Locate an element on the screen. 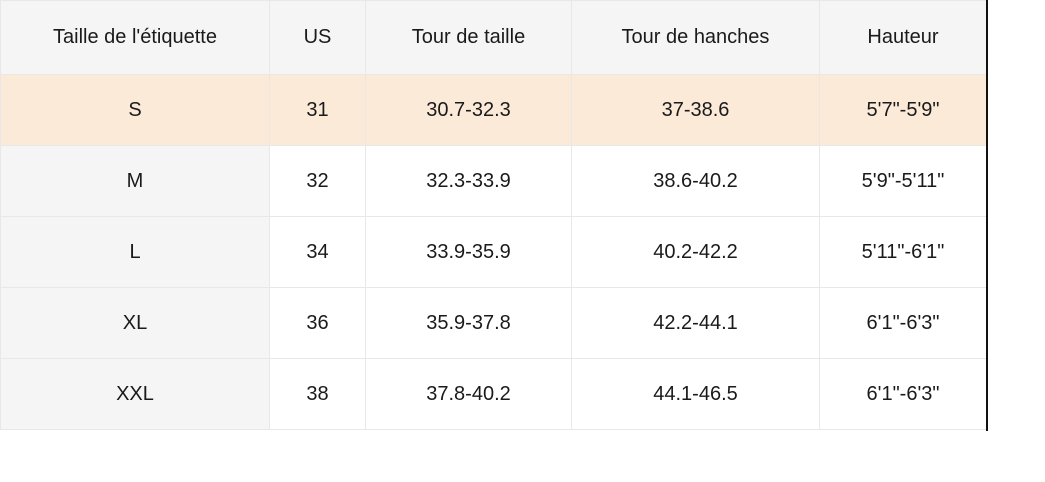 This screenshot has height=482, width=1045. cell-hips: 44.1-46.5 is located at coordinates (695, 394).